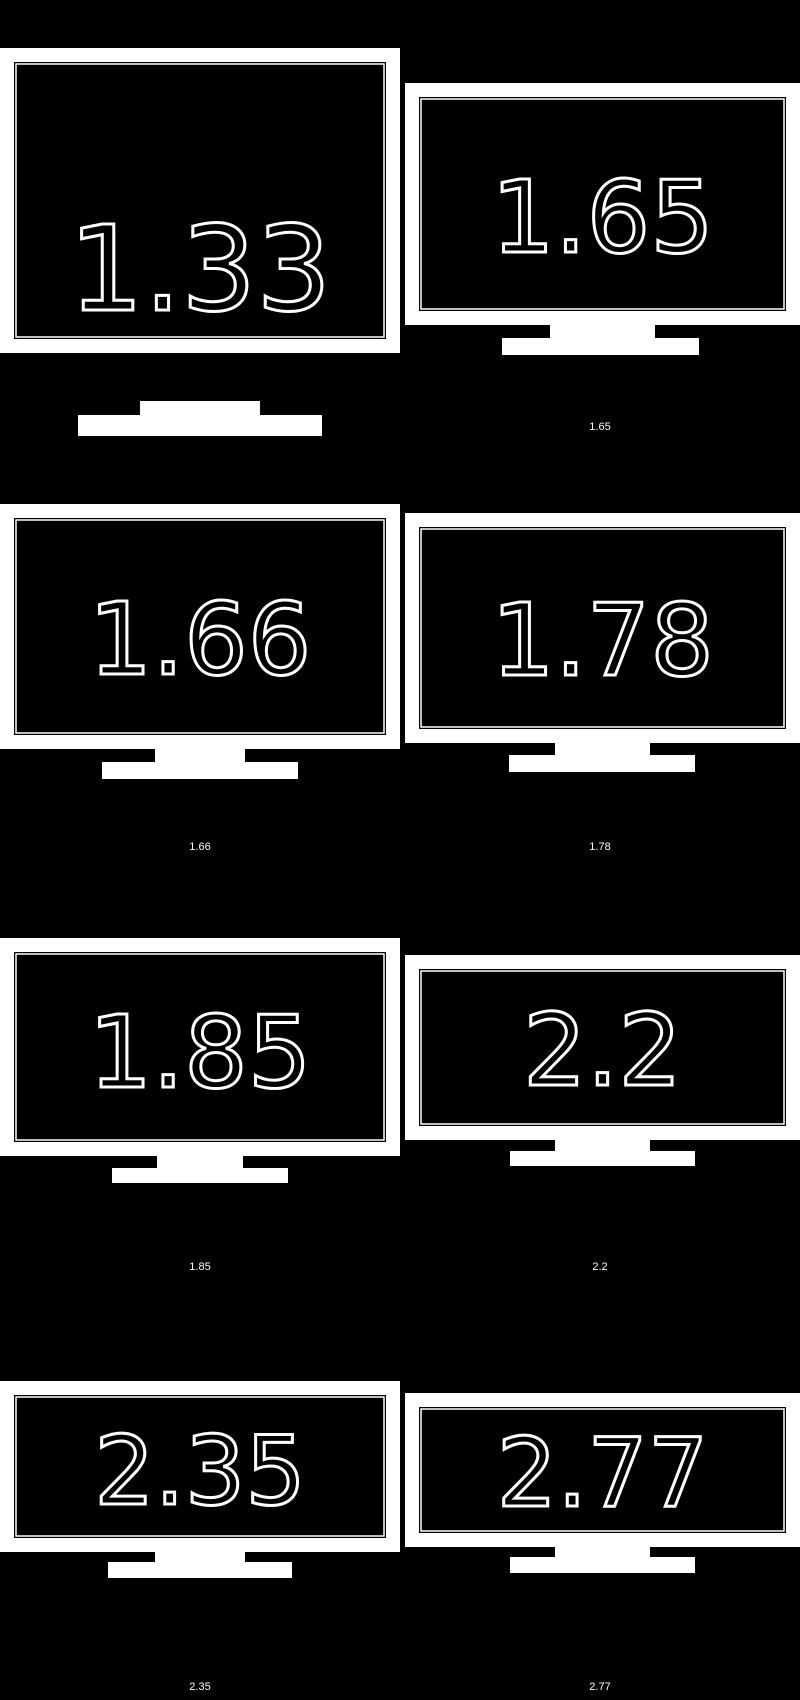 This screenshot has width=800, height=1700. What do you see at coordinates (603, 1474) in the screenshot?
I see `aspect-ratio-label: 2.77` at bounding box center [603, 1474].